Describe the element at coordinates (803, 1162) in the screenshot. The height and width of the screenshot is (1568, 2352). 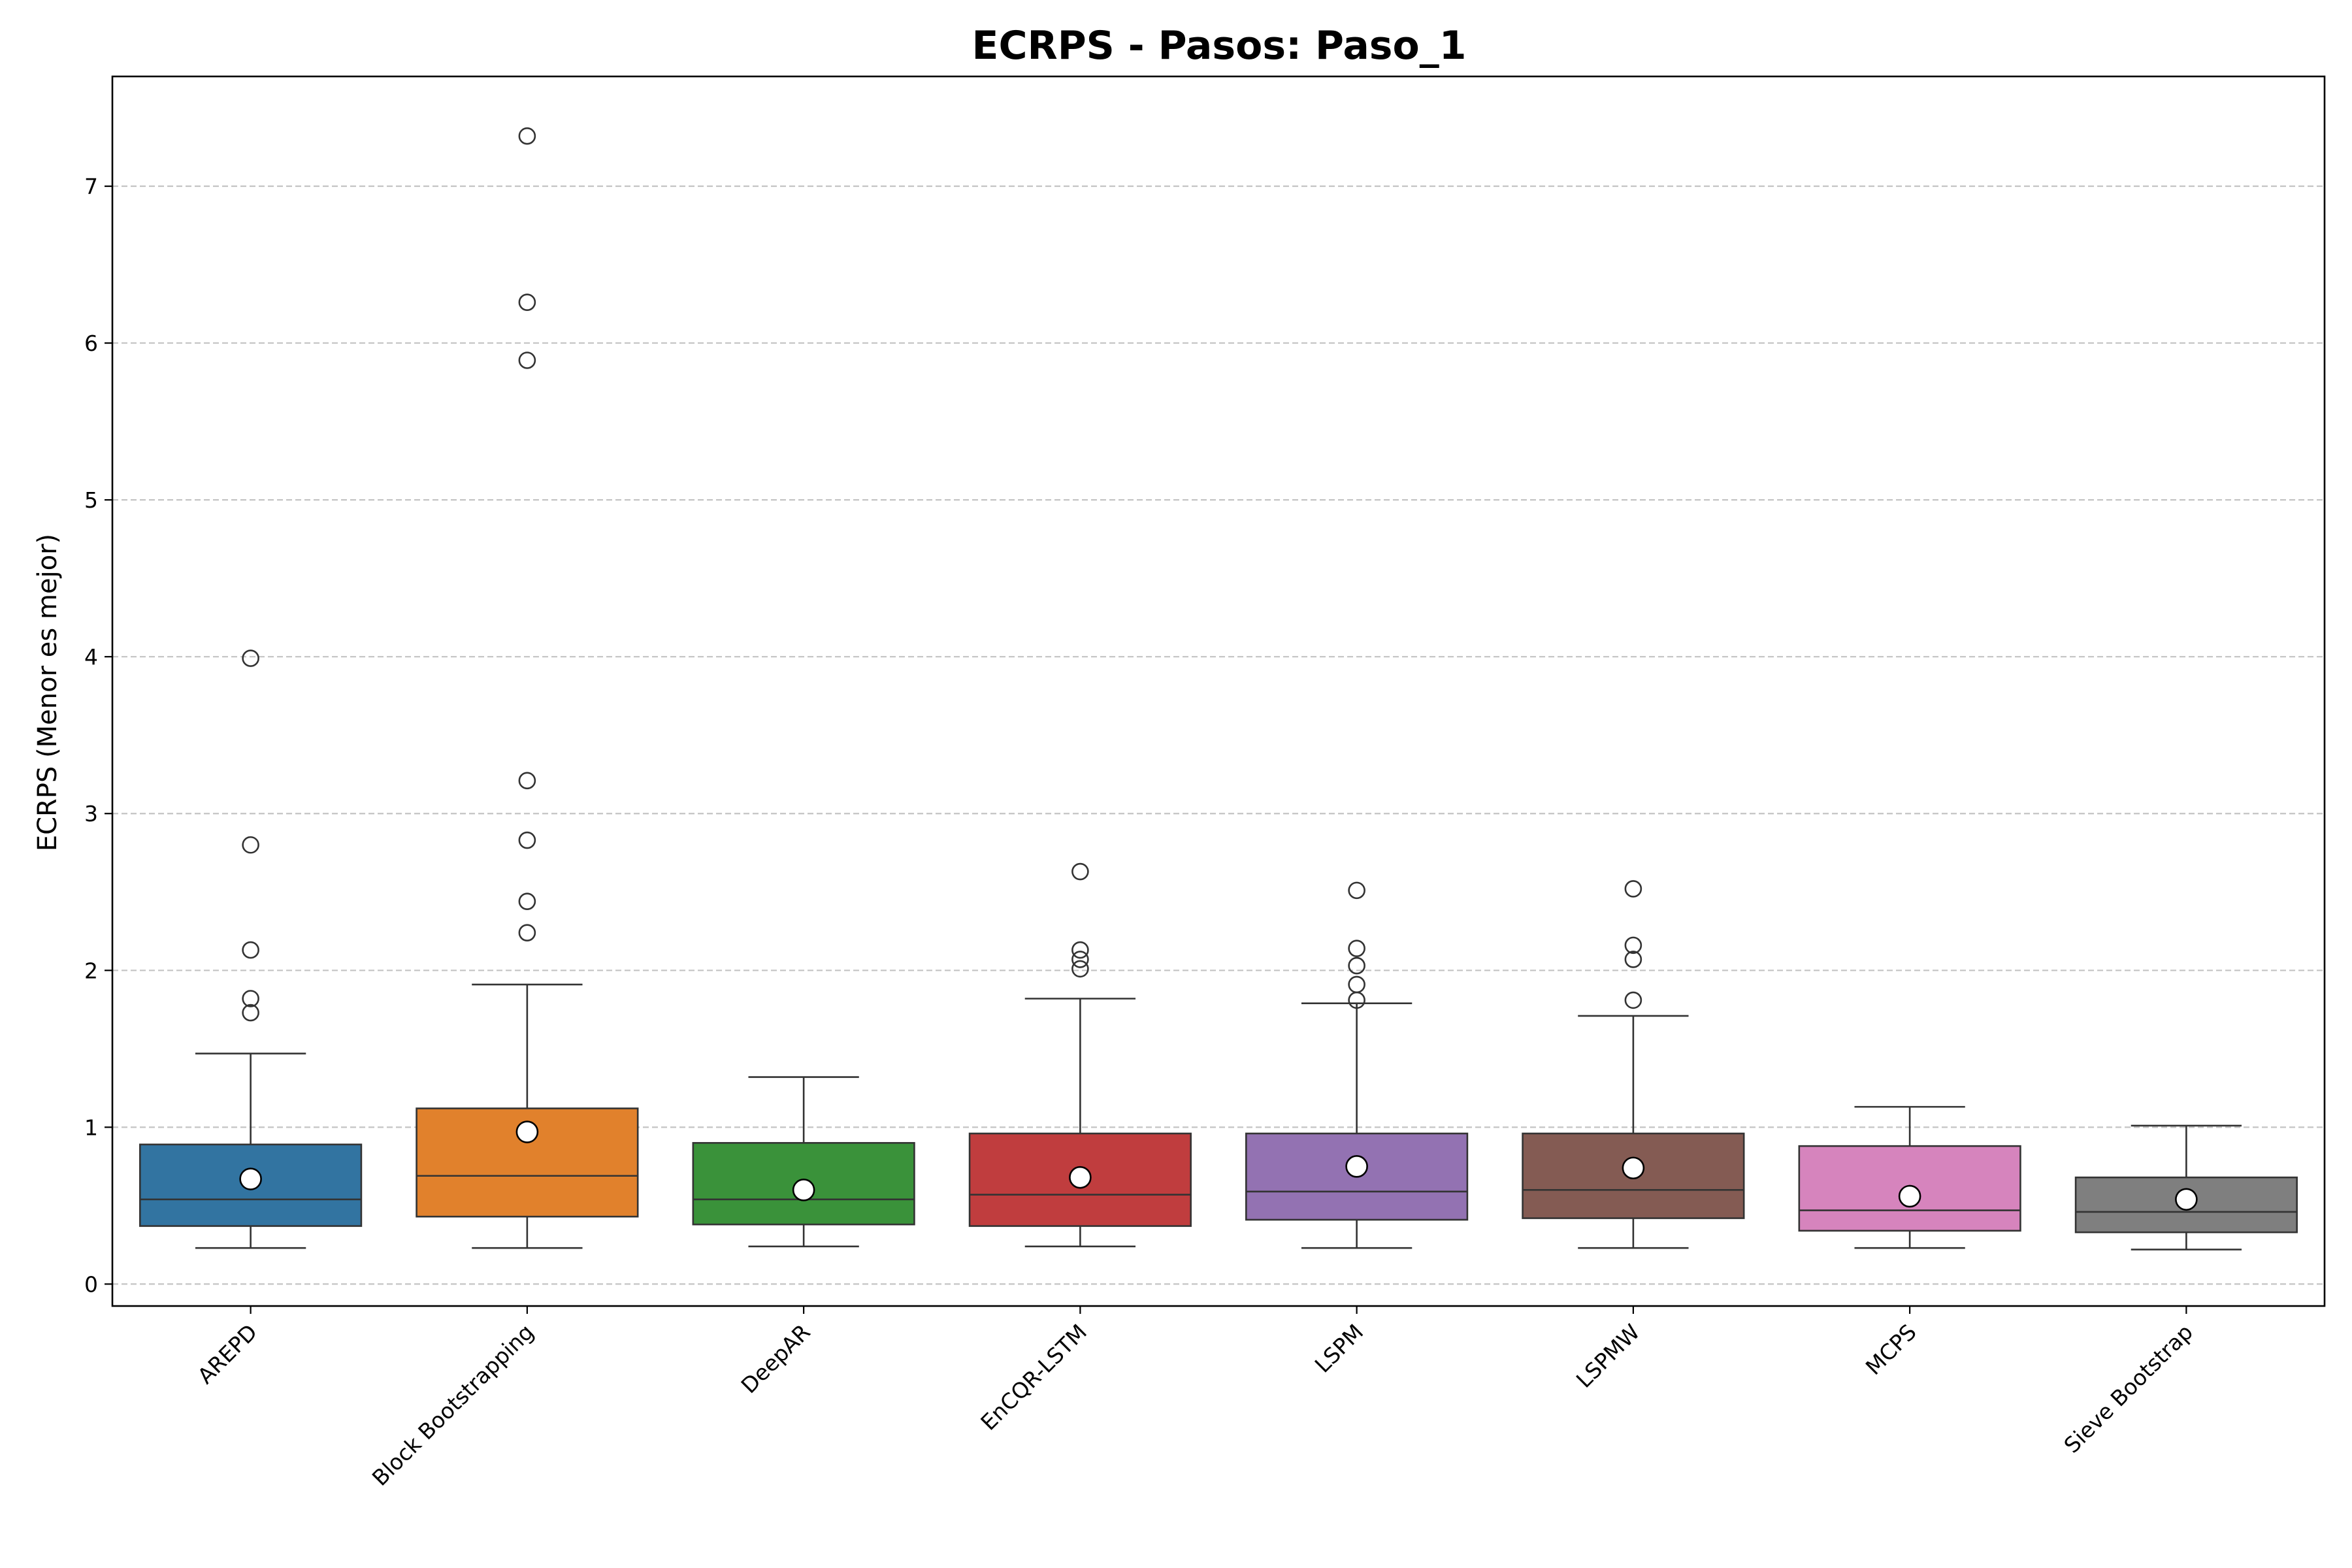
I see `box-deepar` at that location.